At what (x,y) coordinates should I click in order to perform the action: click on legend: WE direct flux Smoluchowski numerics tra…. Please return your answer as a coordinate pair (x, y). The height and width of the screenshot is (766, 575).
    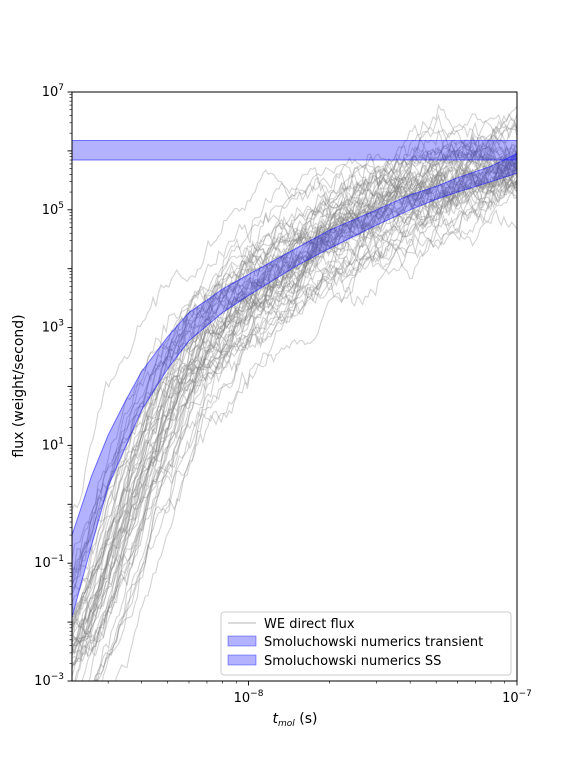
    Looking at the image, I should click on (366, 643).